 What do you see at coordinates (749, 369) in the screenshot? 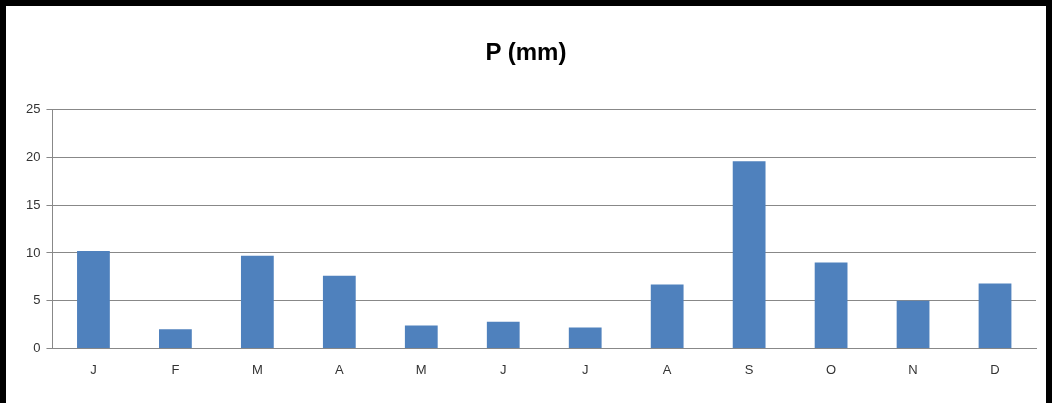
I see `x-tick-label: S` at bounding box center [749, 369].